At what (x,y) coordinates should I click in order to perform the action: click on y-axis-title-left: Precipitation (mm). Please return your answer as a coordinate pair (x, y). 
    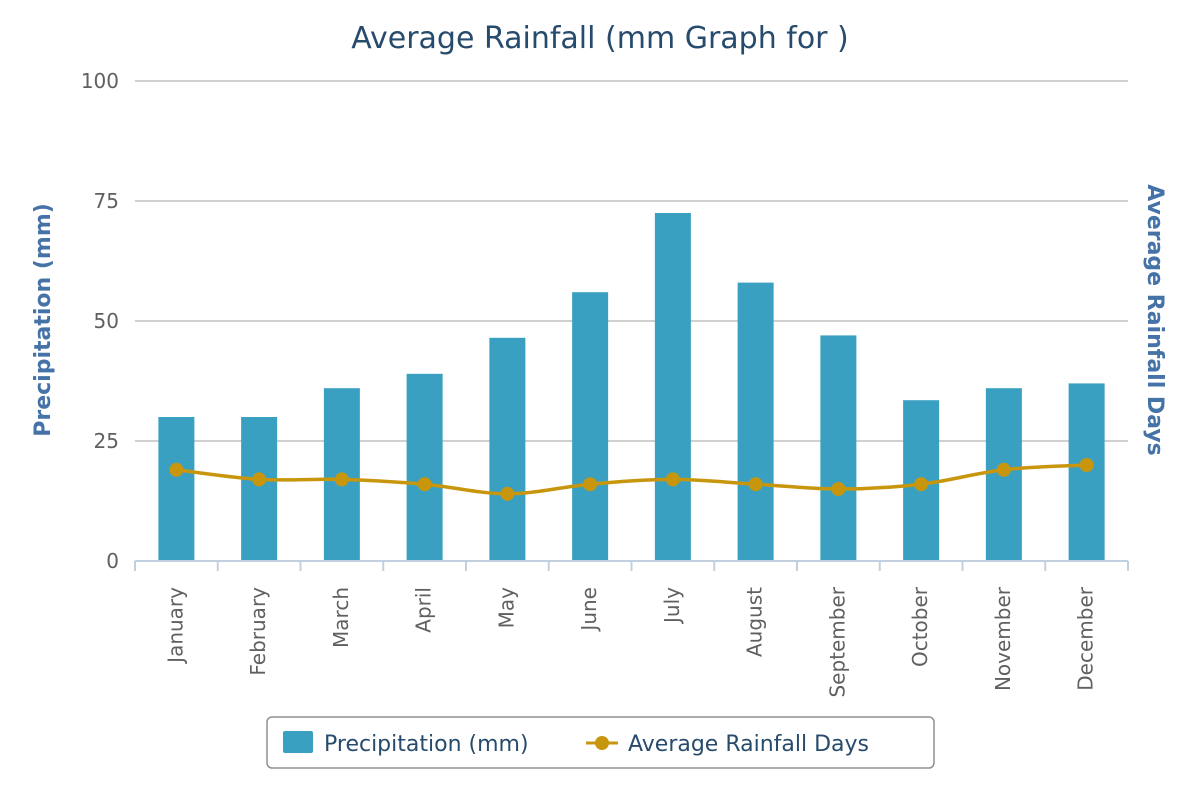
    Looking at the image, I should click on (43, 320).